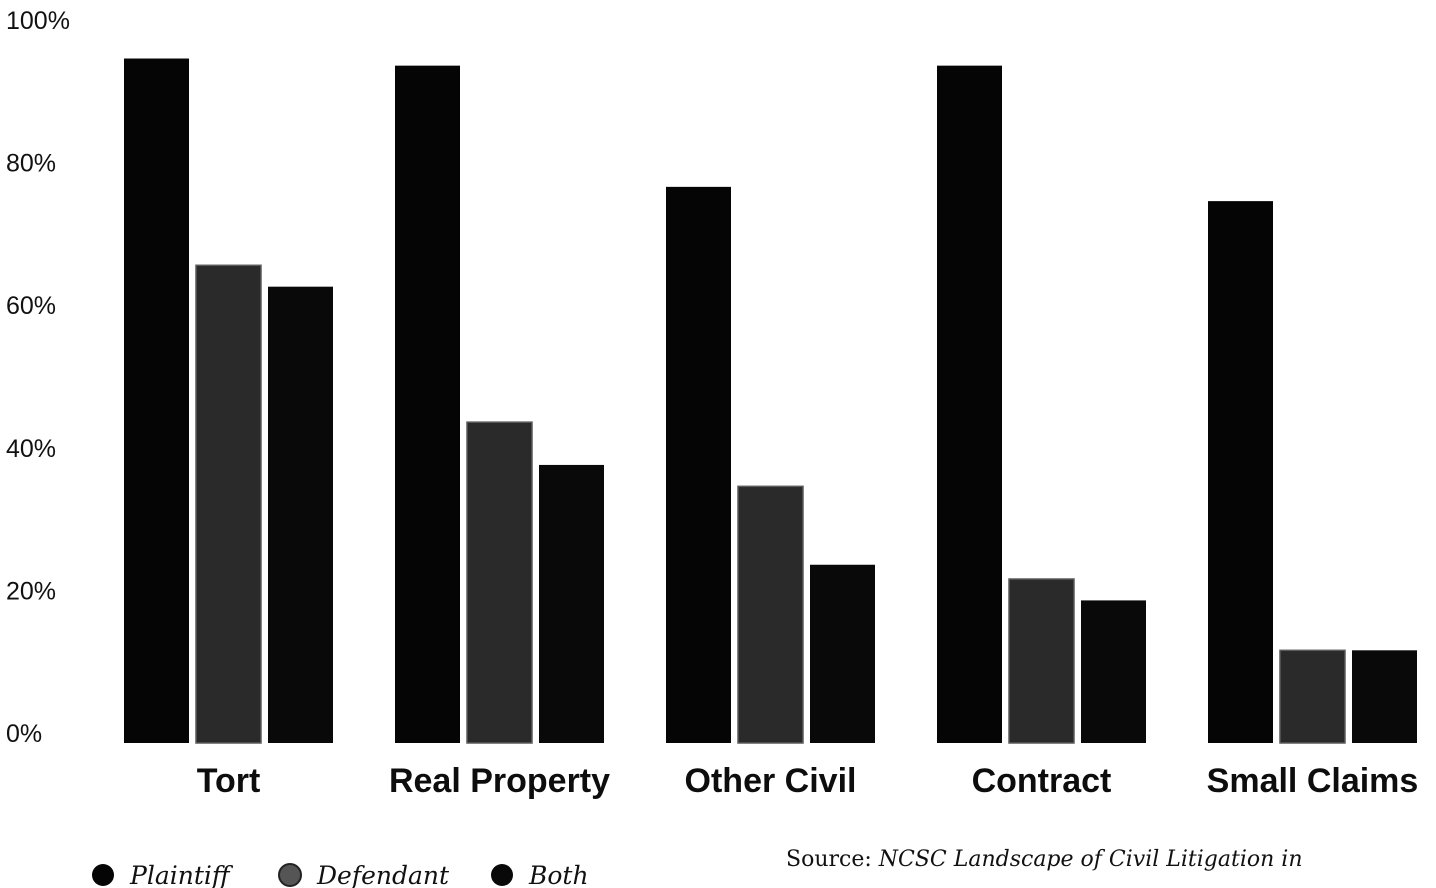 This screenshot has width=1436, height=888. I want to click on x-tick-label: Real Property, so click(499, 781).